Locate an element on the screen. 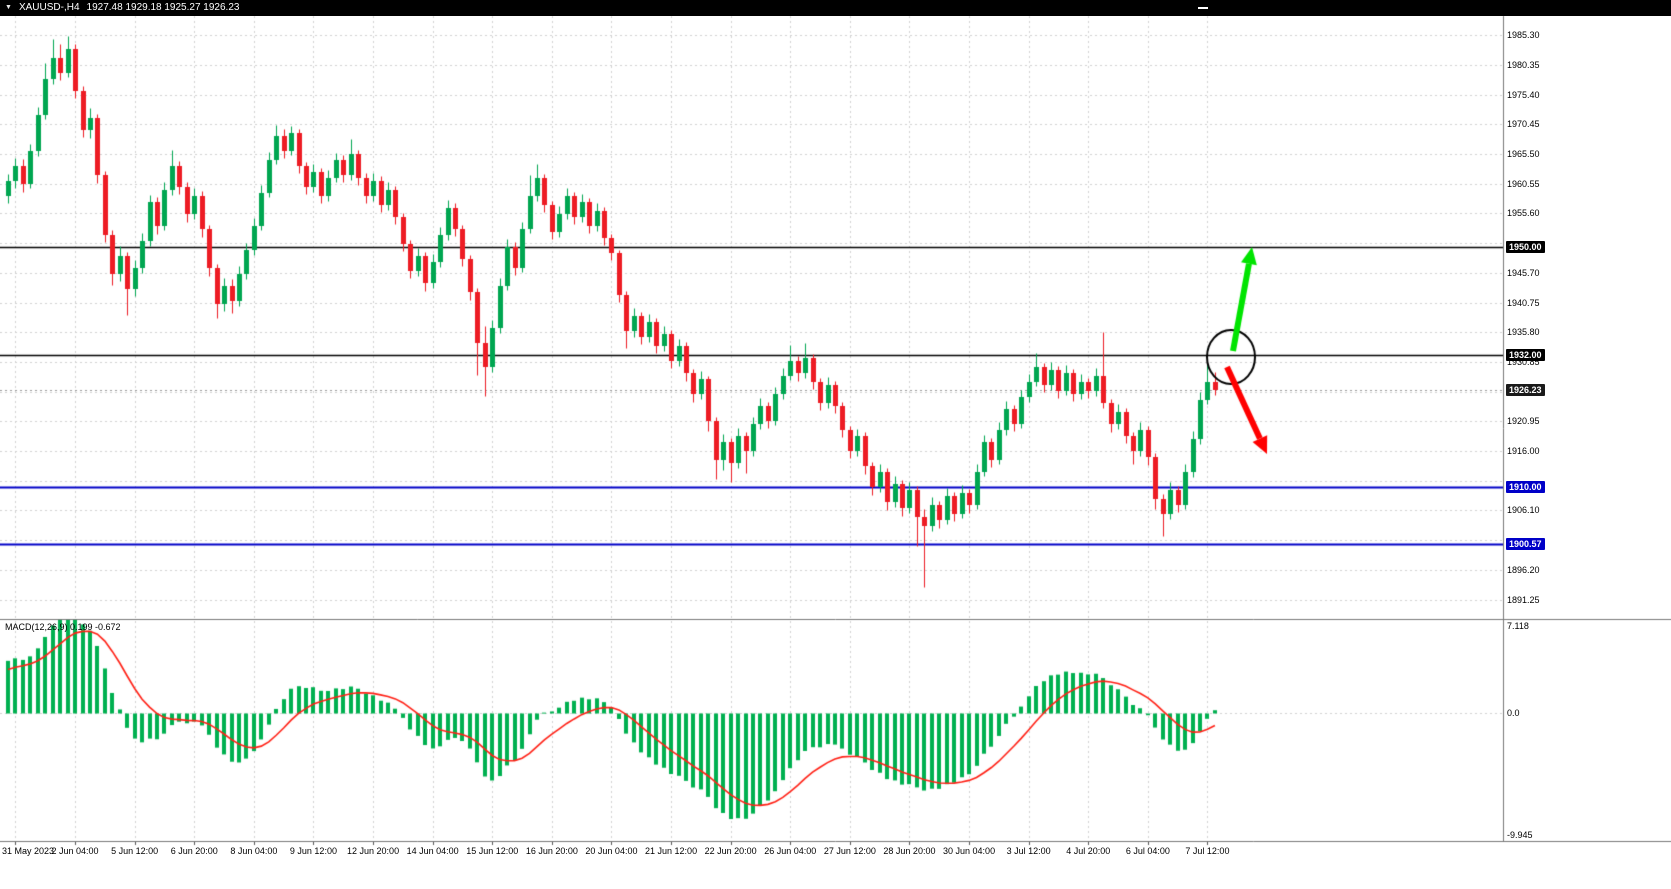  time-axis-label: 15 Jun 12:00 is located at coordinates (492, 851).